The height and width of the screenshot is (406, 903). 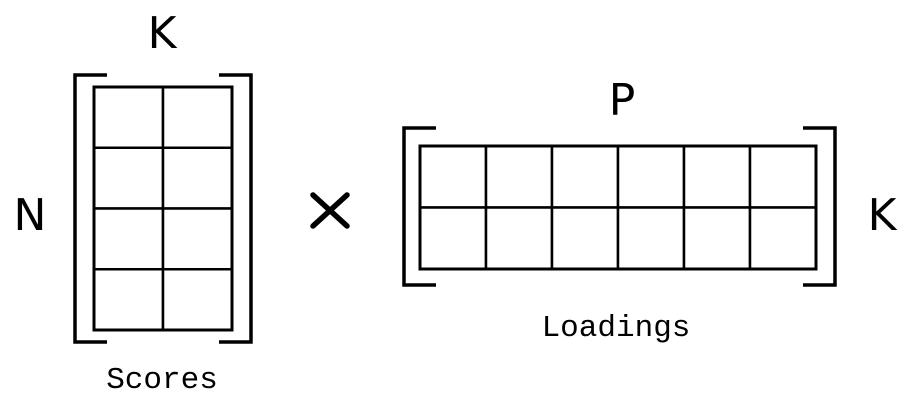 I want to click on loadings-cell-r2-c2, so click(x=519, y=238).